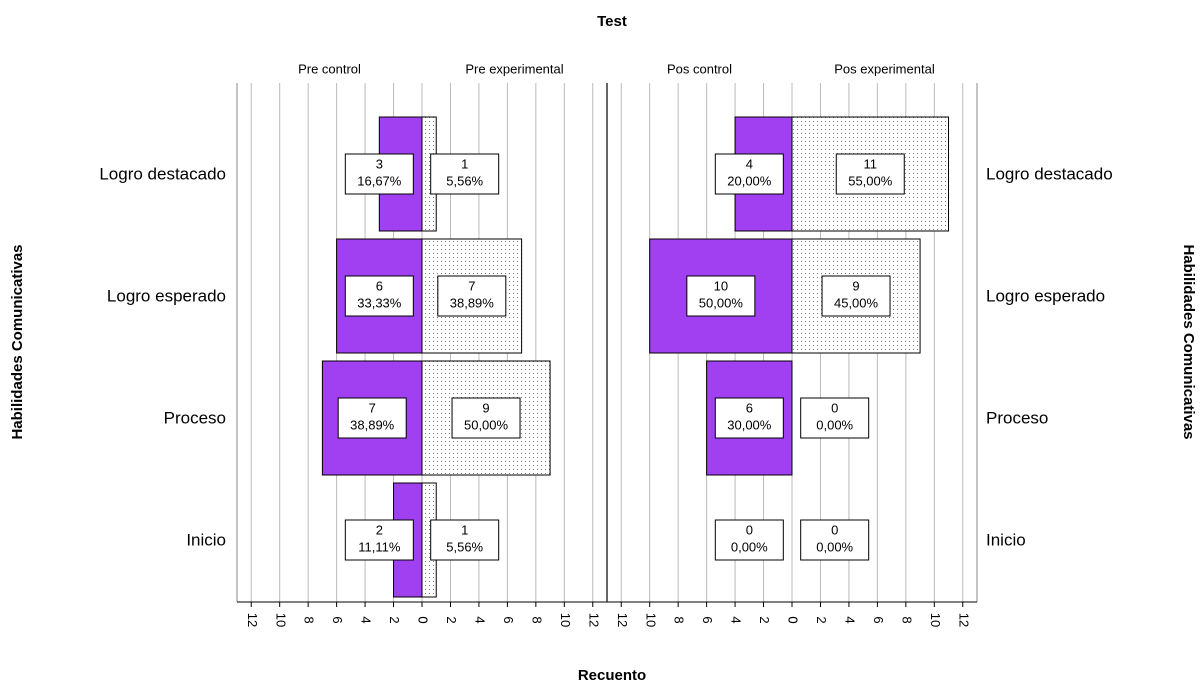 The width and height of the screenshot is (1203, 687). What do you see at coordinates (514, 68) in the screenshot?
I see `panel-header: Pre experimental` at bounding box center [514, 68].